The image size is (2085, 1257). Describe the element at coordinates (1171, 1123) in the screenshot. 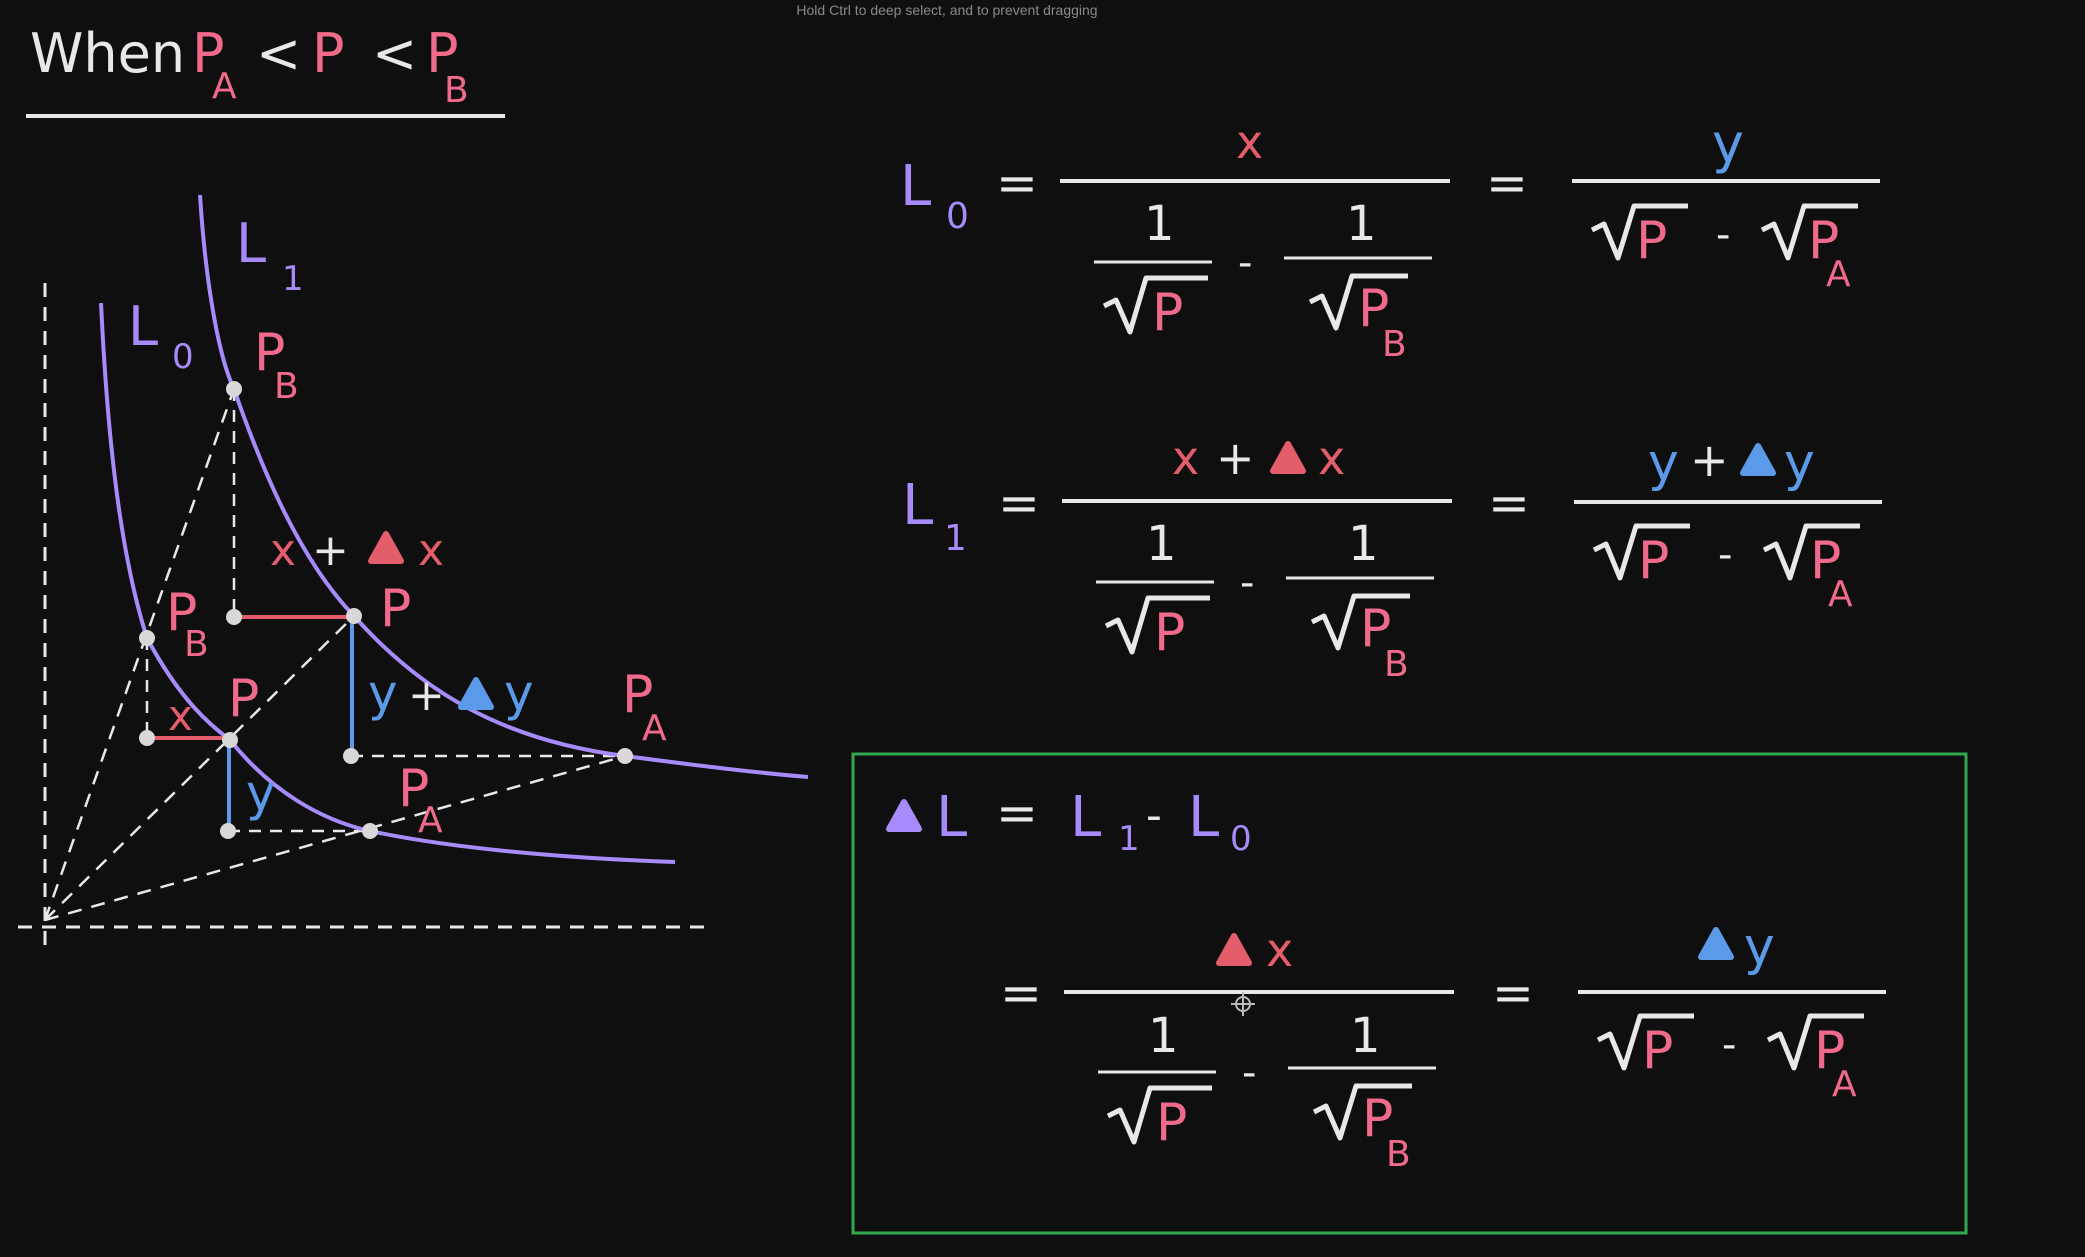

I see `eq-dl-root-p: P` at that location.